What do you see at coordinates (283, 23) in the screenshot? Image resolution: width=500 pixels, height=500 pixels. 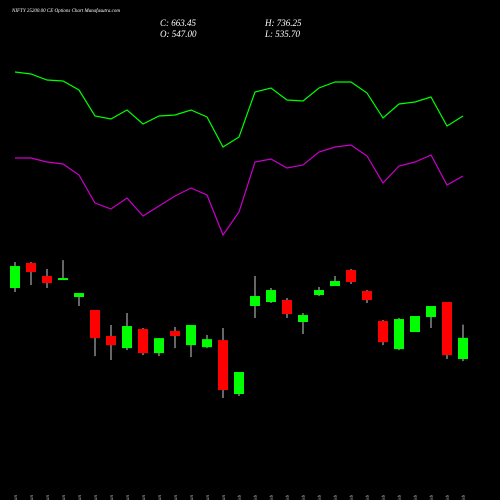 I see `high-label: H: 736.25` at bounding box center [283, 23].